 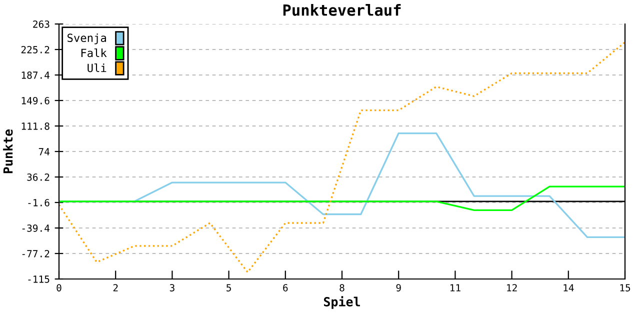 I want to click on y-tick-label: 225.2, so click(x=35, y=50).